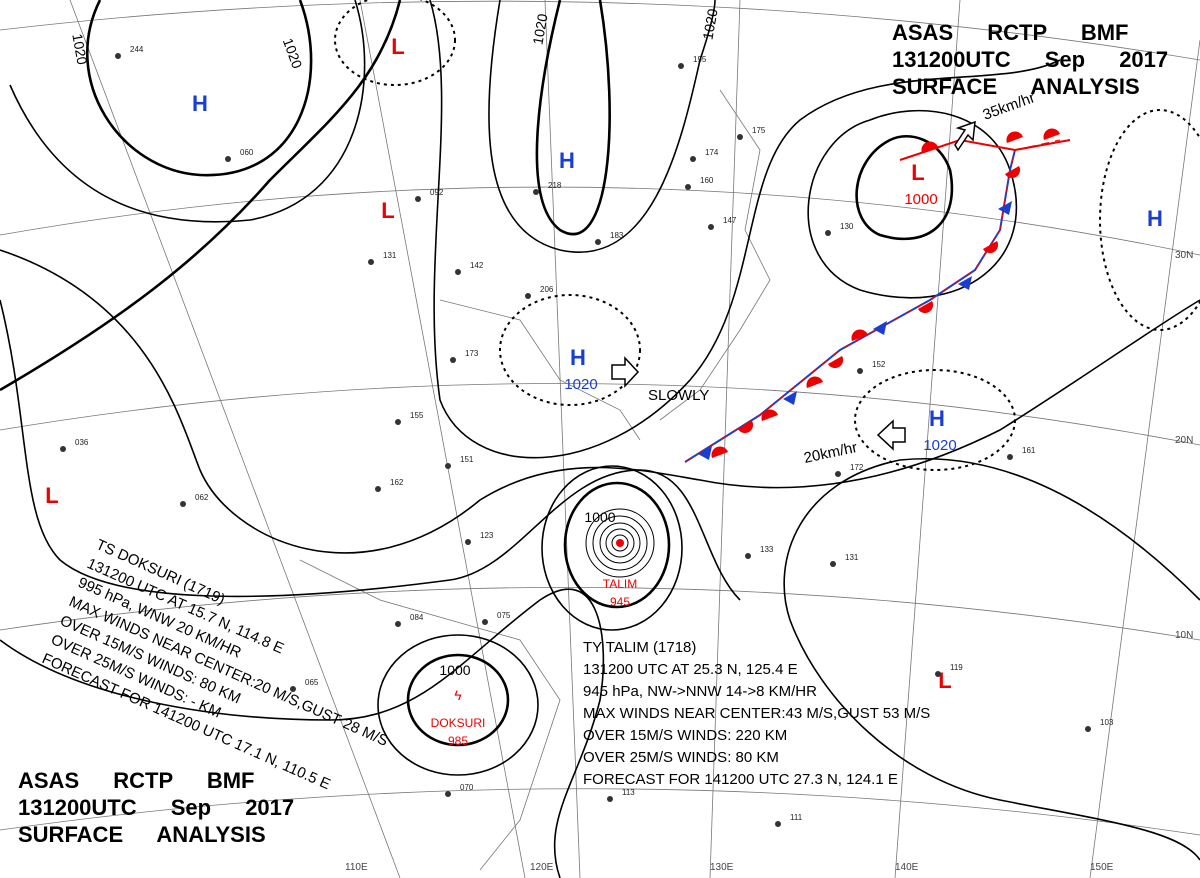 The image size is (1200, 878). What do you see at coordinates (1184, 440) in the screenshot?
I see `grid-label: 20N` at bounding box center [1184, 440].